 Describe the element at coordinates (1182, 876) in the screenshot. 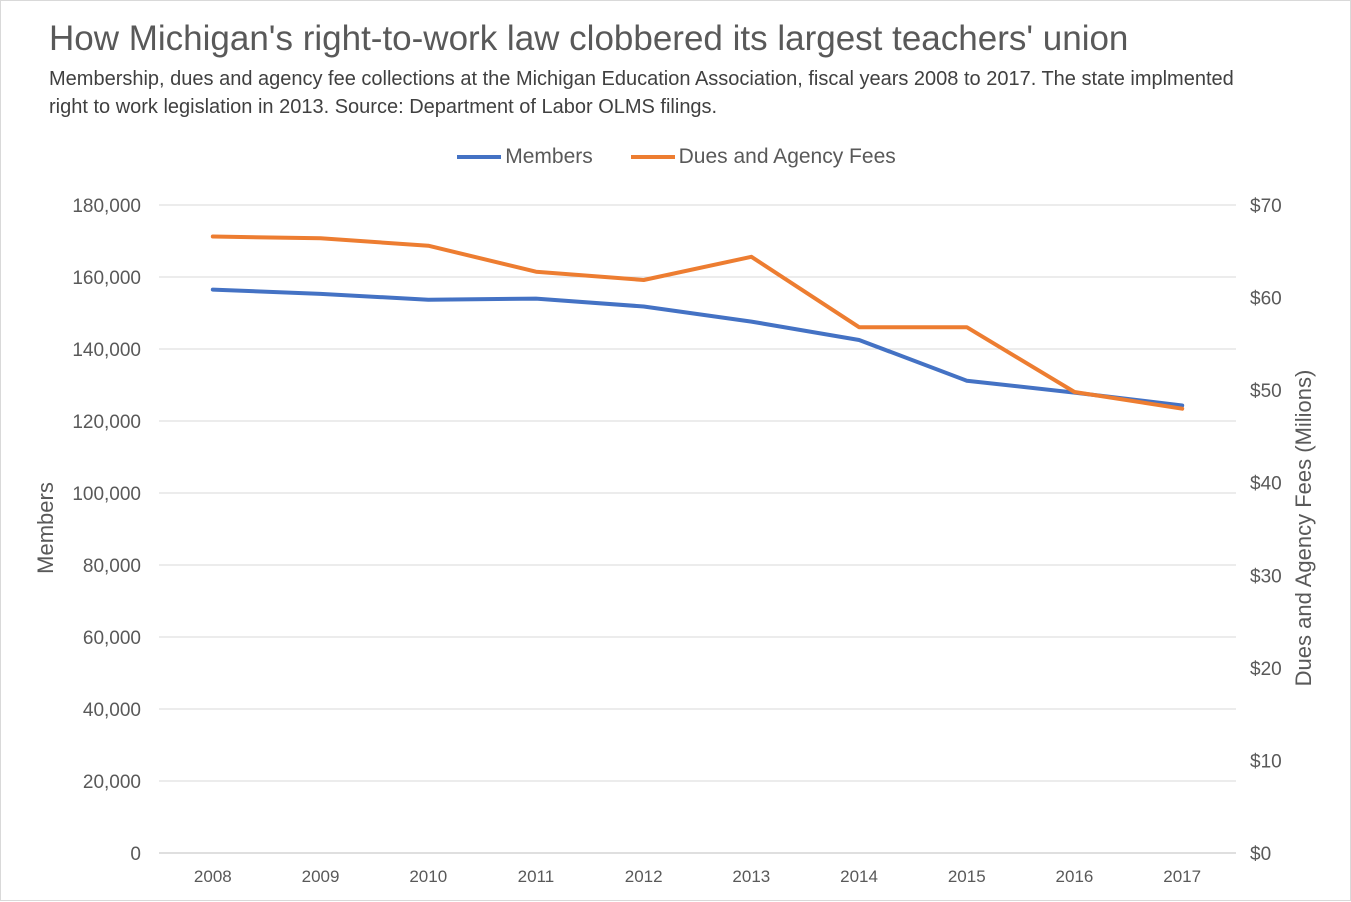

I see `x-tick-label: 2017` at that location.